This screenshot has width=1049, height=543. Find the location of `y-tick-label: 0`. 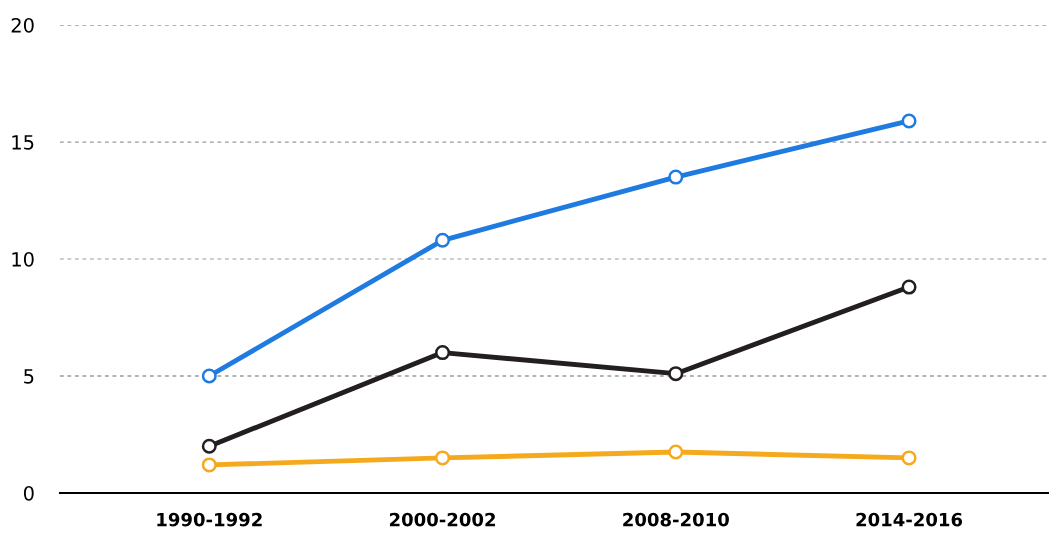

y-tick-label: 0 is located at coordinates (28, 493).